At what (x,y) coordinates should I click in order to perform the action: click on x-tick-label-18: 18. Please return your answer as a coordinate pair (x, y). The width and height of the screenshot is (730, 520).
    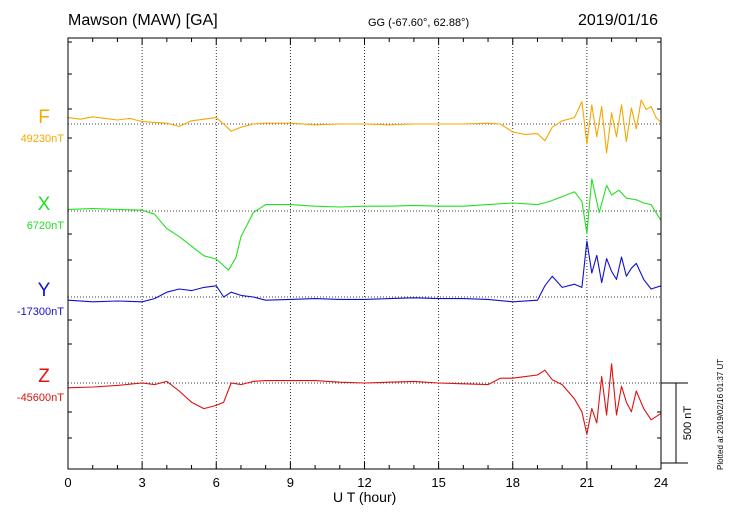
    Looking at the image, I should click on (513, 482).